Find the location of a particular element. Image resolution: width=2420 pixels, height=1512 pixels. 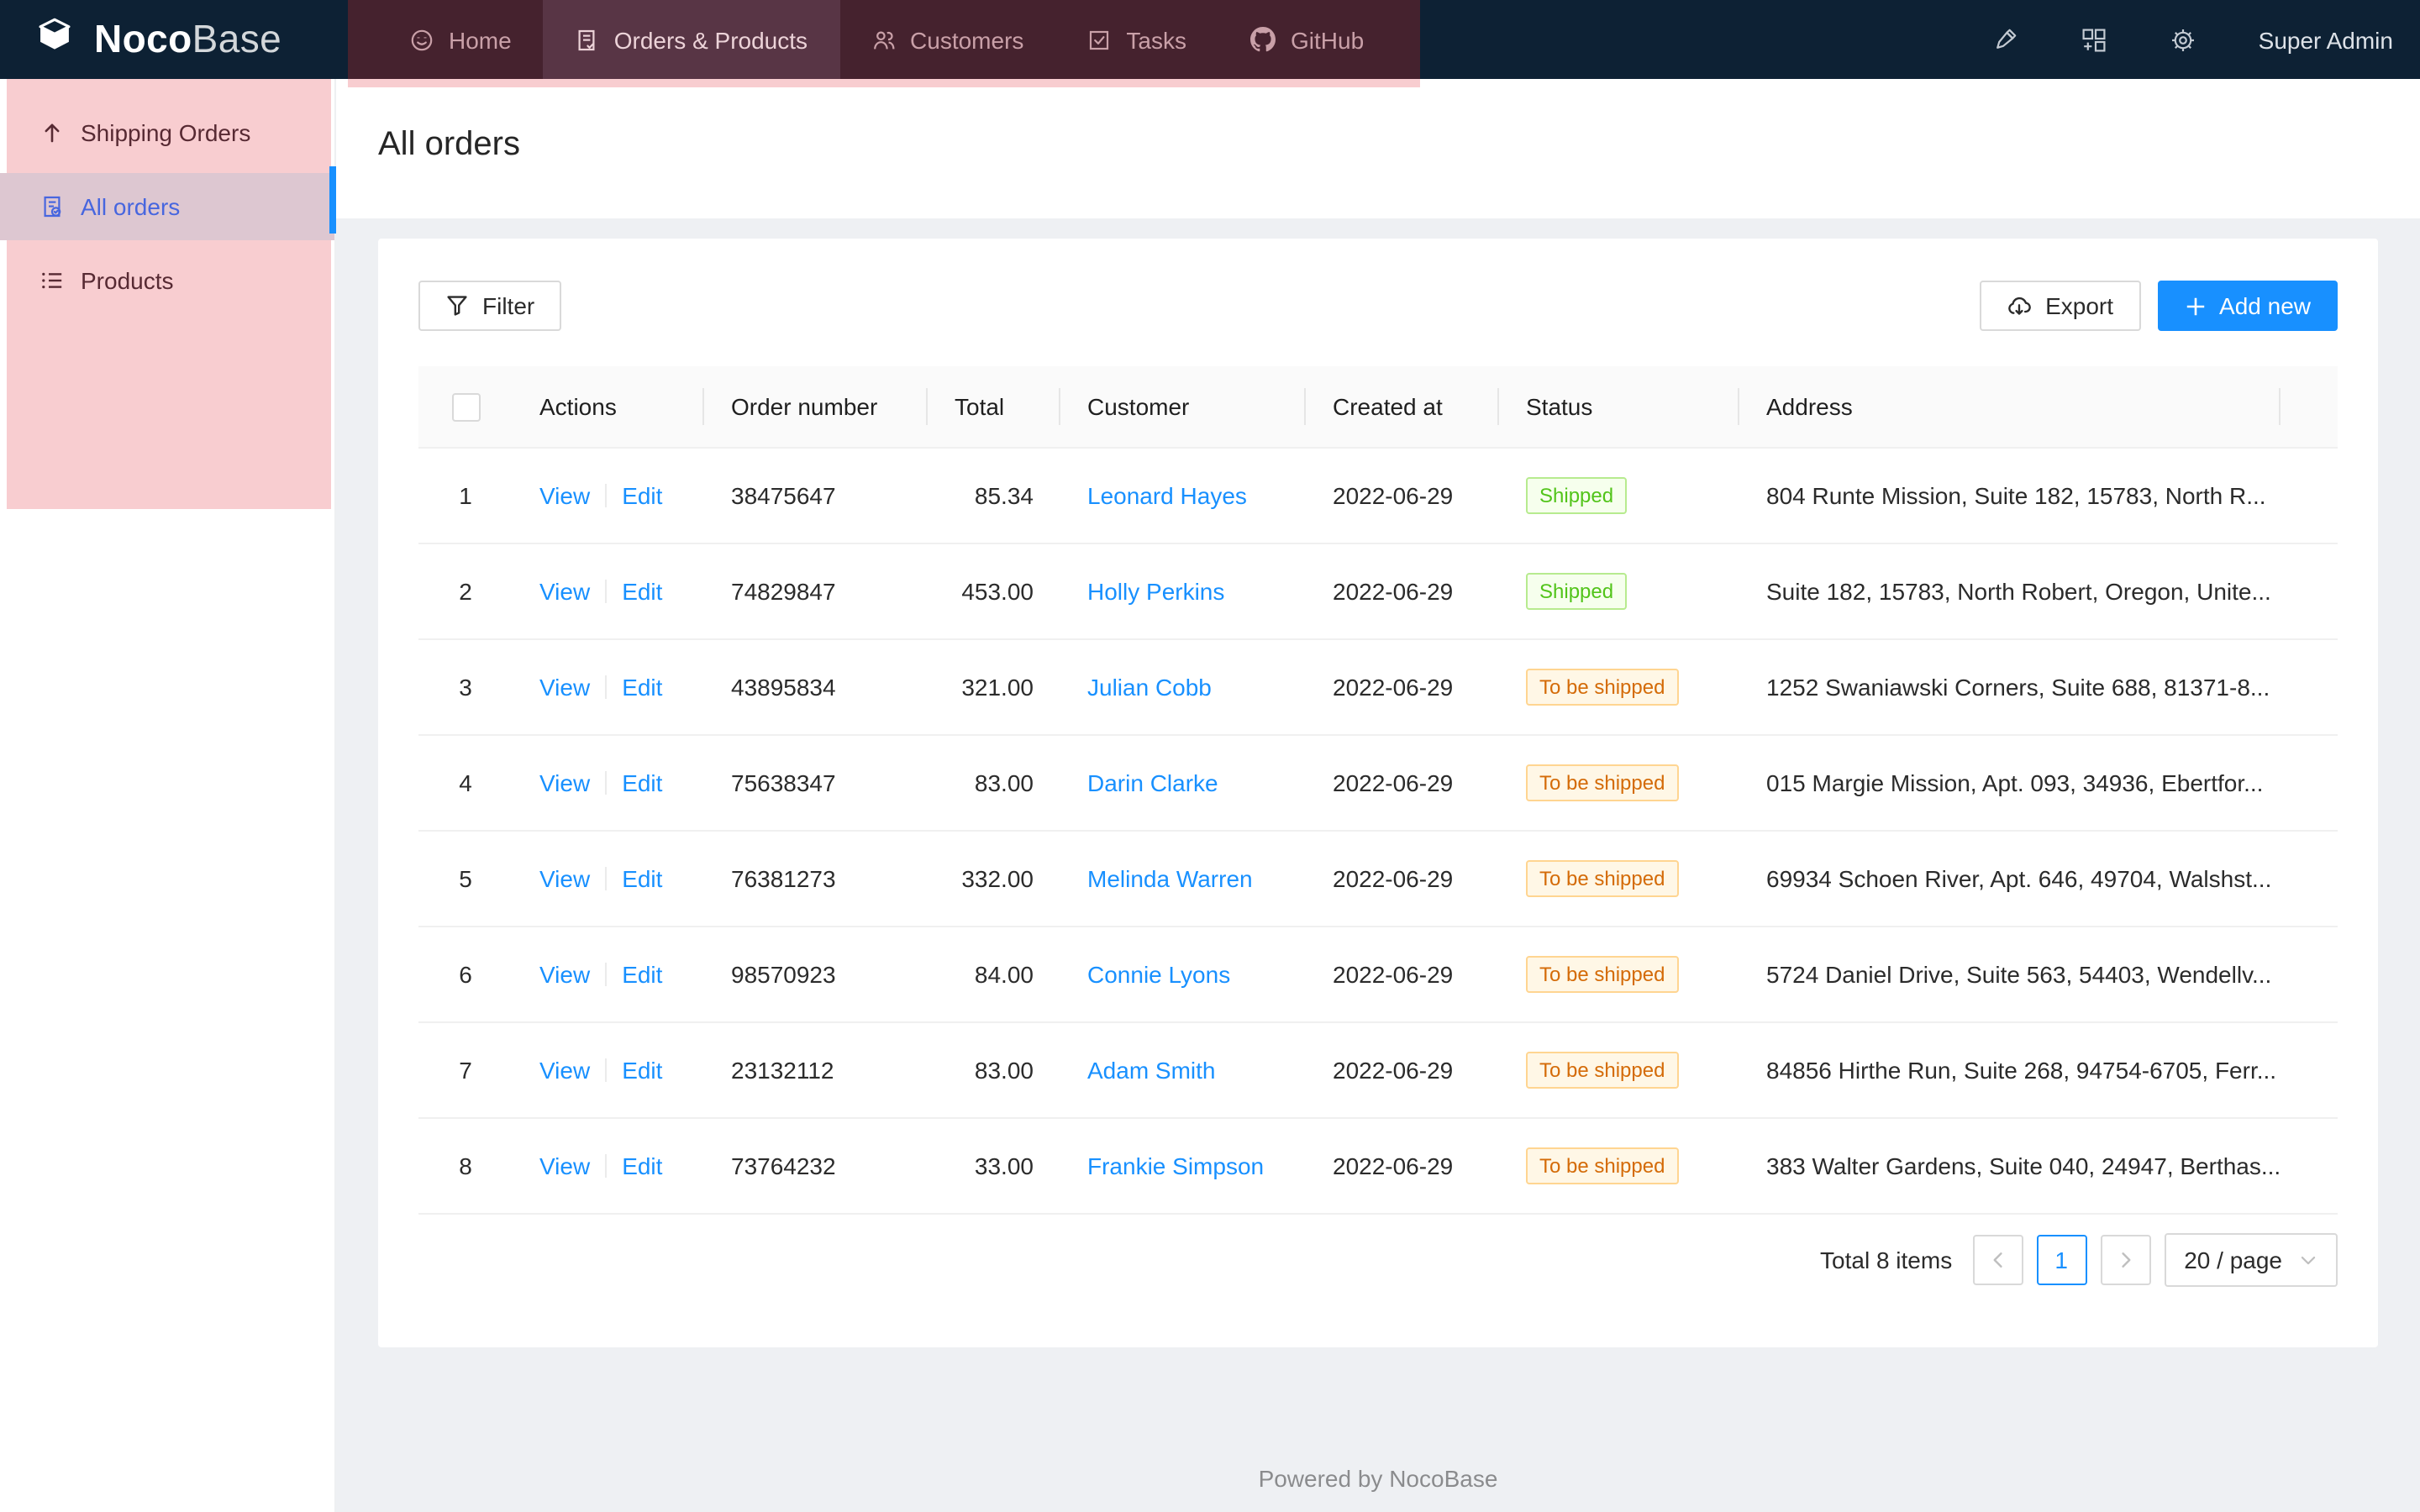

pagination: Total 8 items 1 20 / page is located at coordinates (2079, 1260).